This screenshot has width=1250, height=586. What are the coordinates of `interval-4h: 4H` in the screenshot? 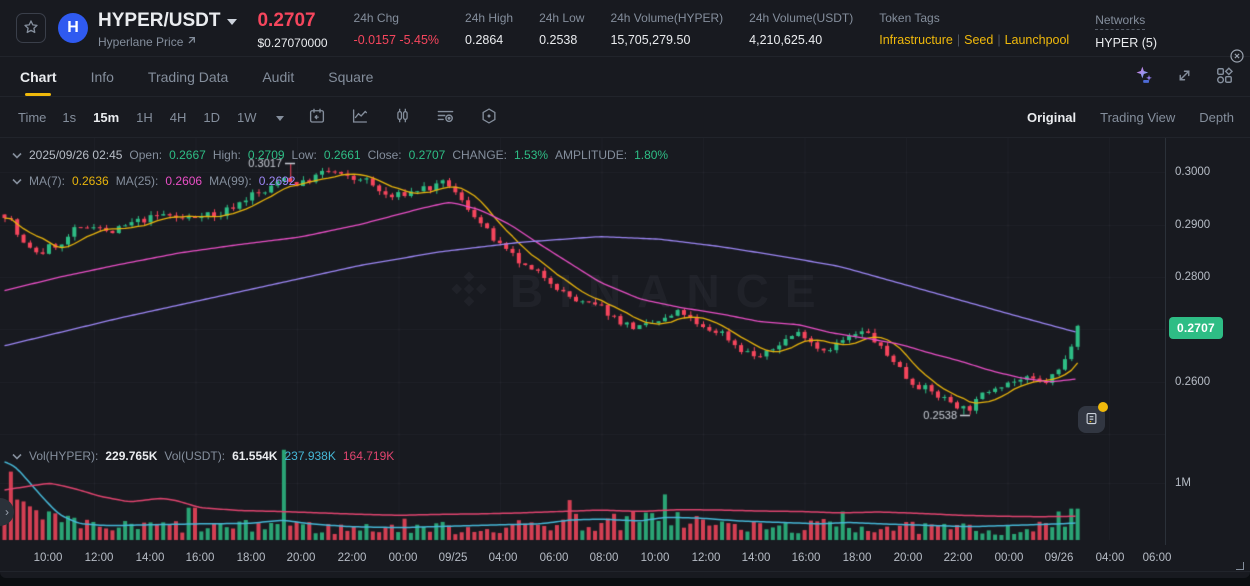 It's located at (178, 117).